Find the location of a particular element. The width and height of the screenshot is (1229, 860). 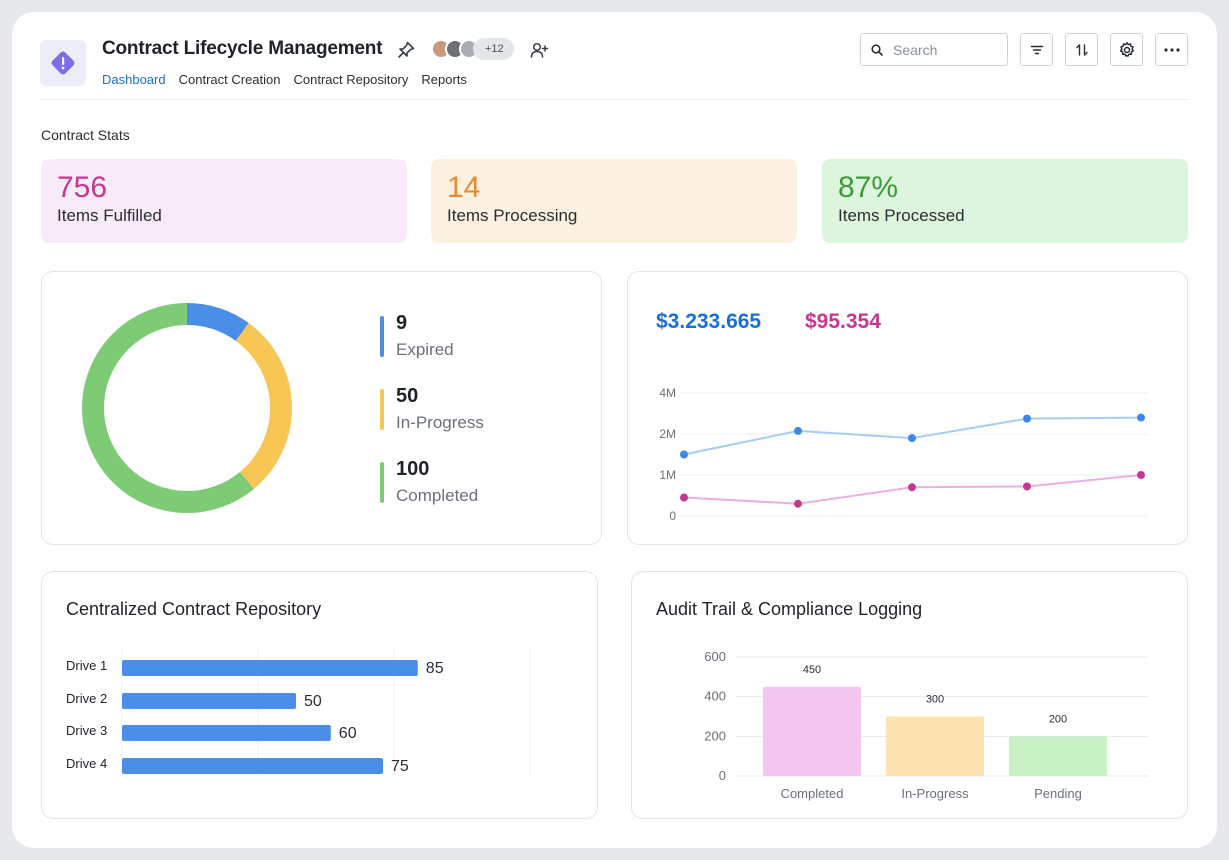

legend-label: Completed is located at coordinates (437, 495).